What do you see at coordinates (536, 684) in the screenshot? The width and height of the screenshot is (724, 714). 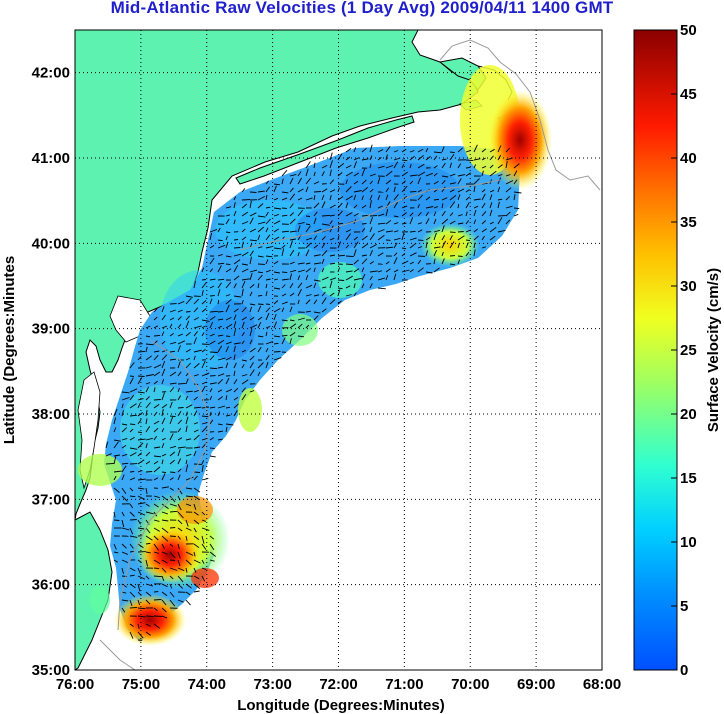 I see `longitude-tick-label: 69:00` at bounding box center [536, 684].